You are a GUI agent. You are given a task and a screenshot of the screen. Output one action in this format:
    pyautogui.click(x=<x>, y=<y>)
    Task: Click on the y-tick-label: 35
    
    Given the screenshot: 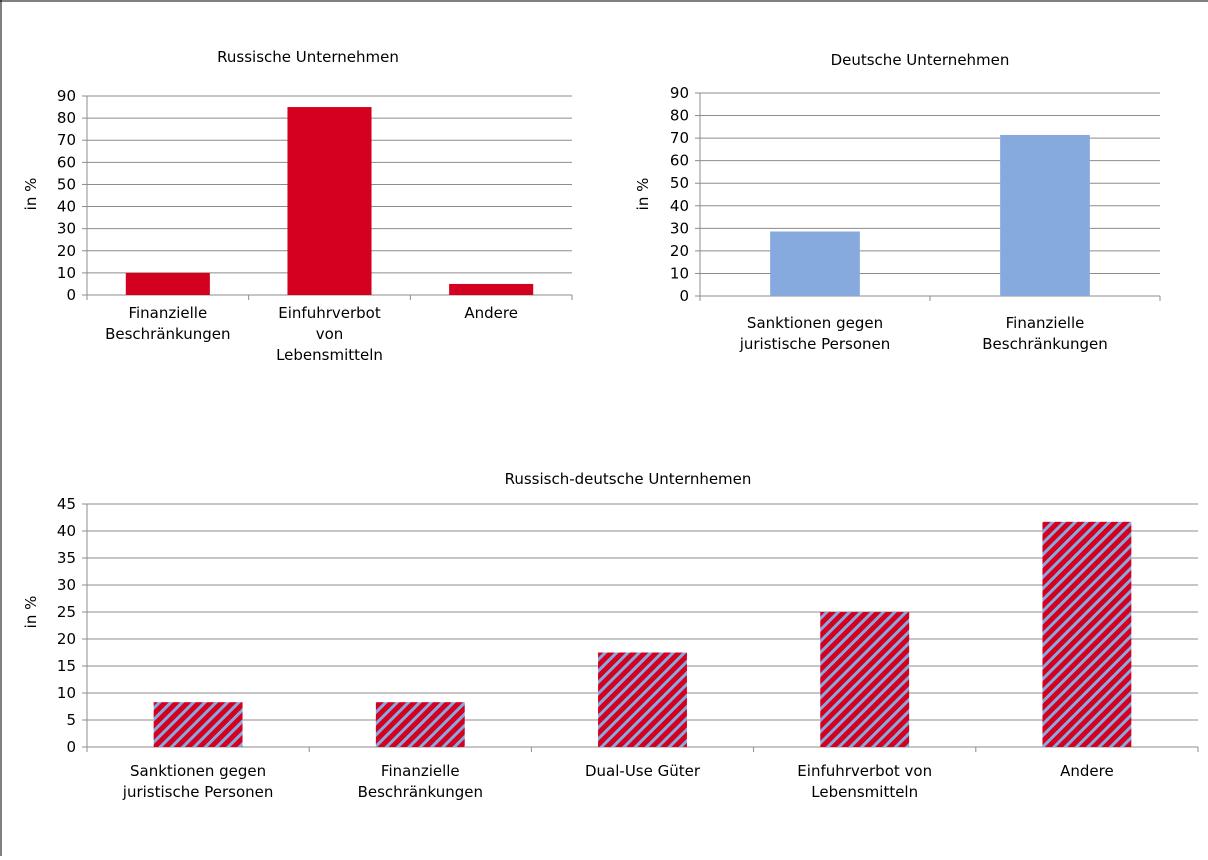 What is the action you would take?
    pyautogui.click(x=66, y=558)
    